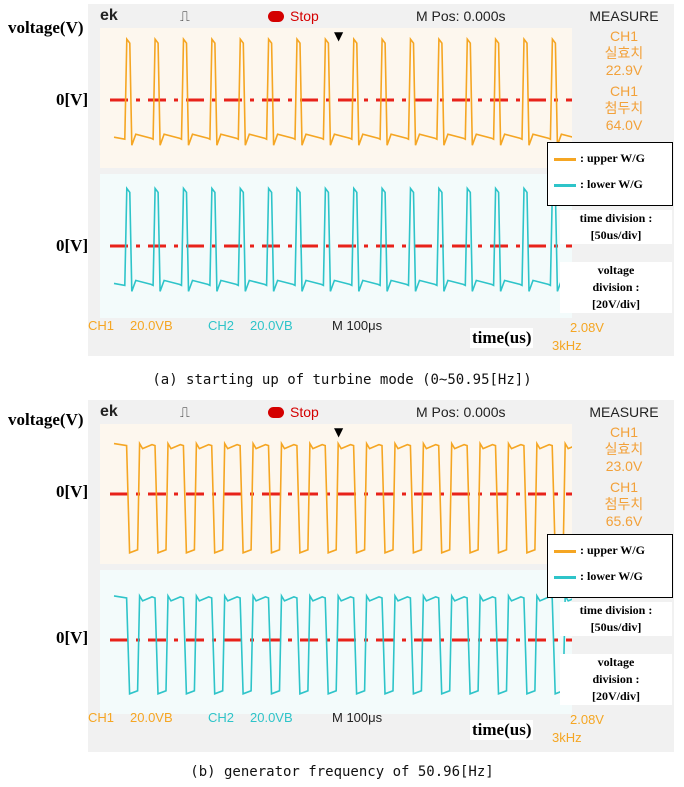 The image size is (684, 787). I want to click on measurement-rms: CH1 실효치 23.0V, so click(624, 449).